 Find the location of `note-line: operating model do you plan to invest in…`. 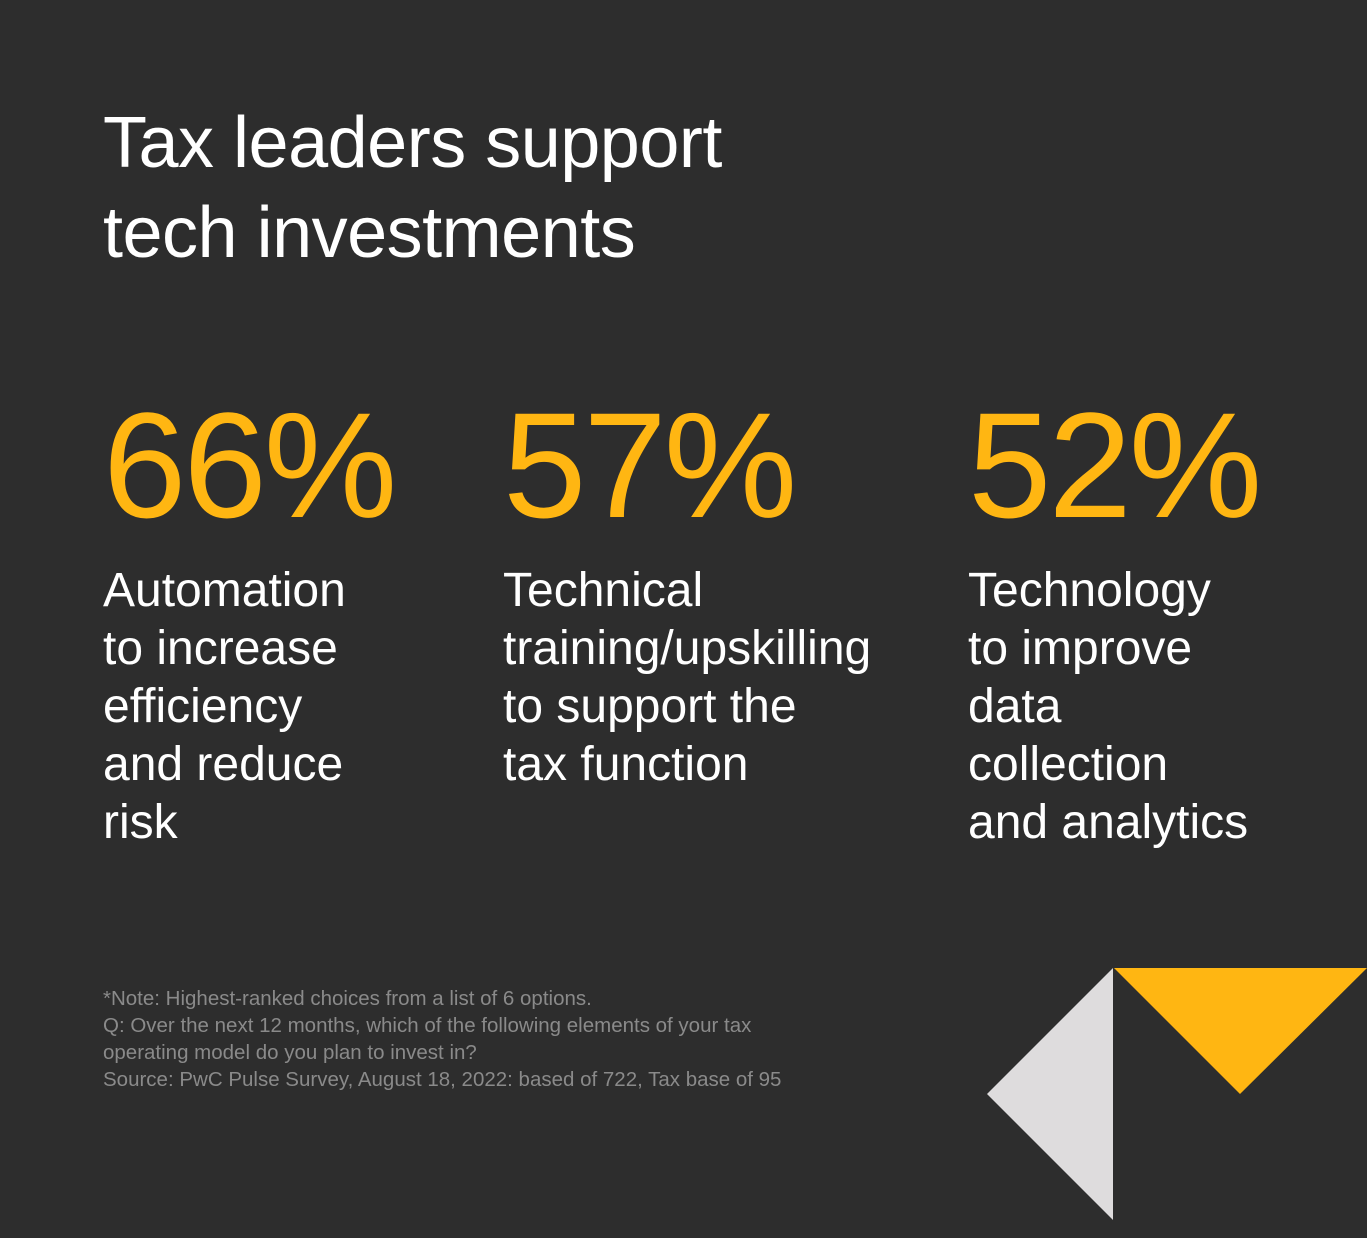

note-line: operating model do you plan to invest in… is located at coordinates (290, 1052).